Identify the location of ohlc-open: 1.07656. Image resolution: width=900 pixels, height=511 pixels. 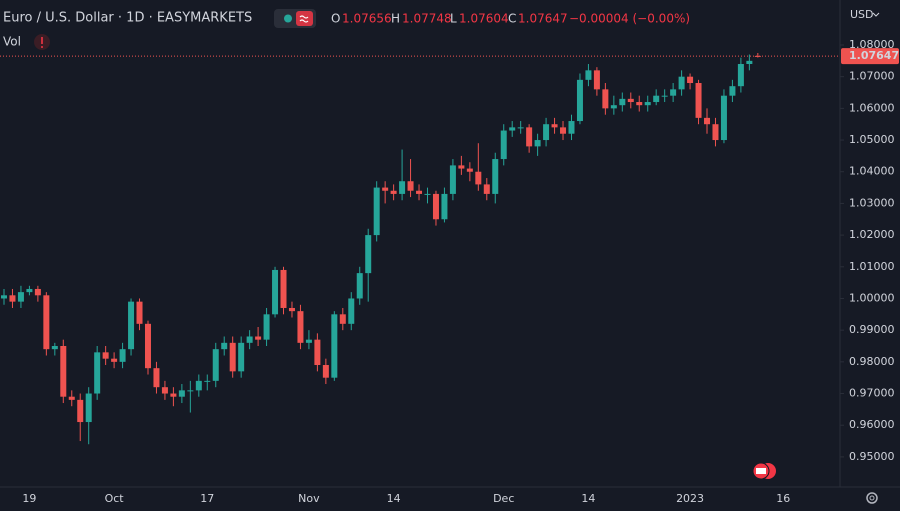
(367, 19).